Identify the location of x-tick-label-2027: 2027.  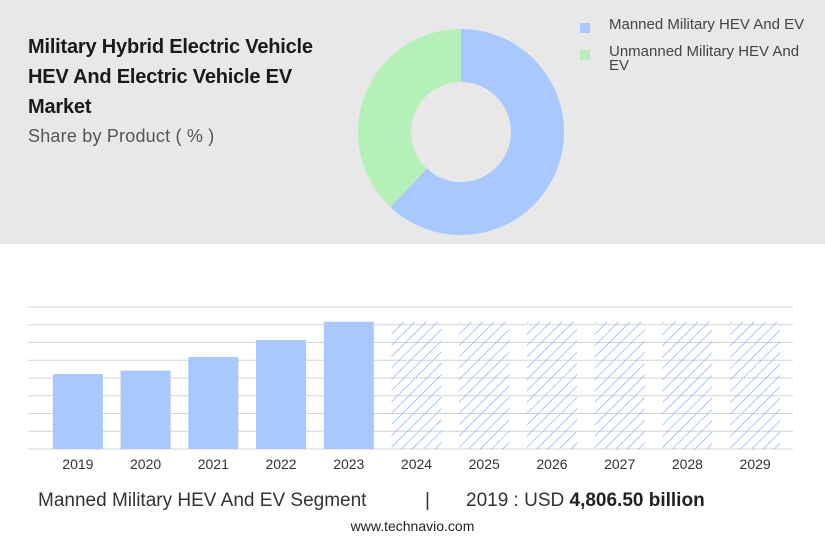
(619, 464).